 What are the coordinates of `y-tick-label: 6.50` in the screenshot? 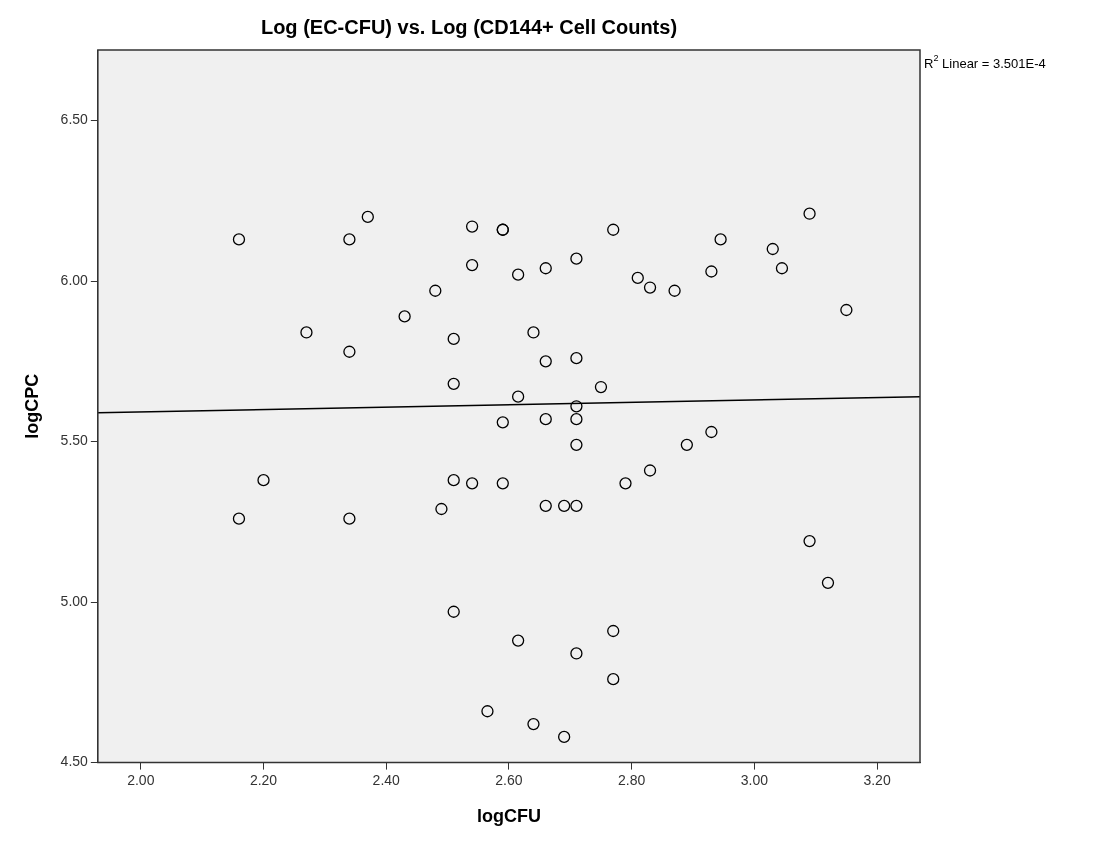 It's located at (74, 119).